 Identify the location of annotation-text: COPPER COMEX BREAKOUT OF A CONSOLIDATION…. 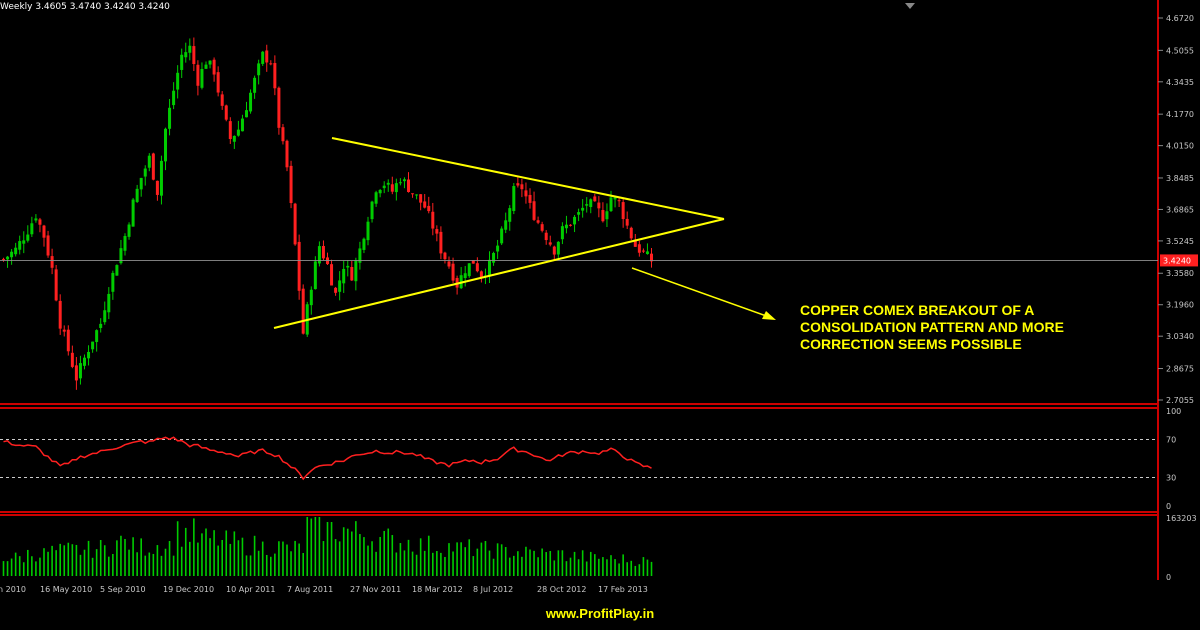
(960, 327).